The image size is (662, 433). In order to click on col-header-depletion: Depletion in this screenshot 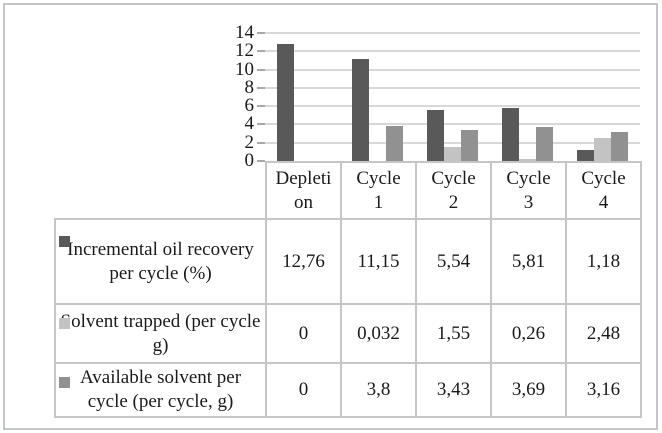, I will do `click(303, 190)`.